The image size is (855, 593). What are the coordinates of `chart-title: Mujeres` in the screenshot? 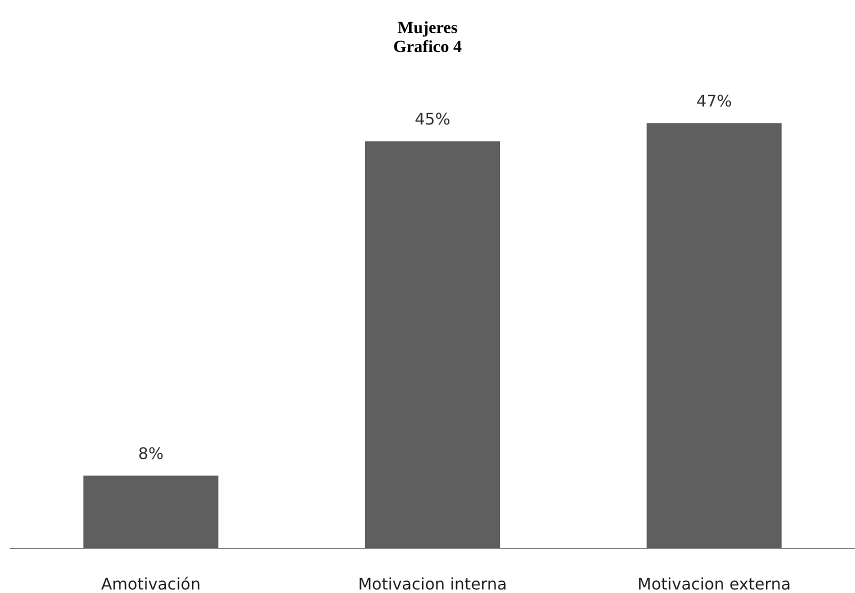 It's located at (427, 27).